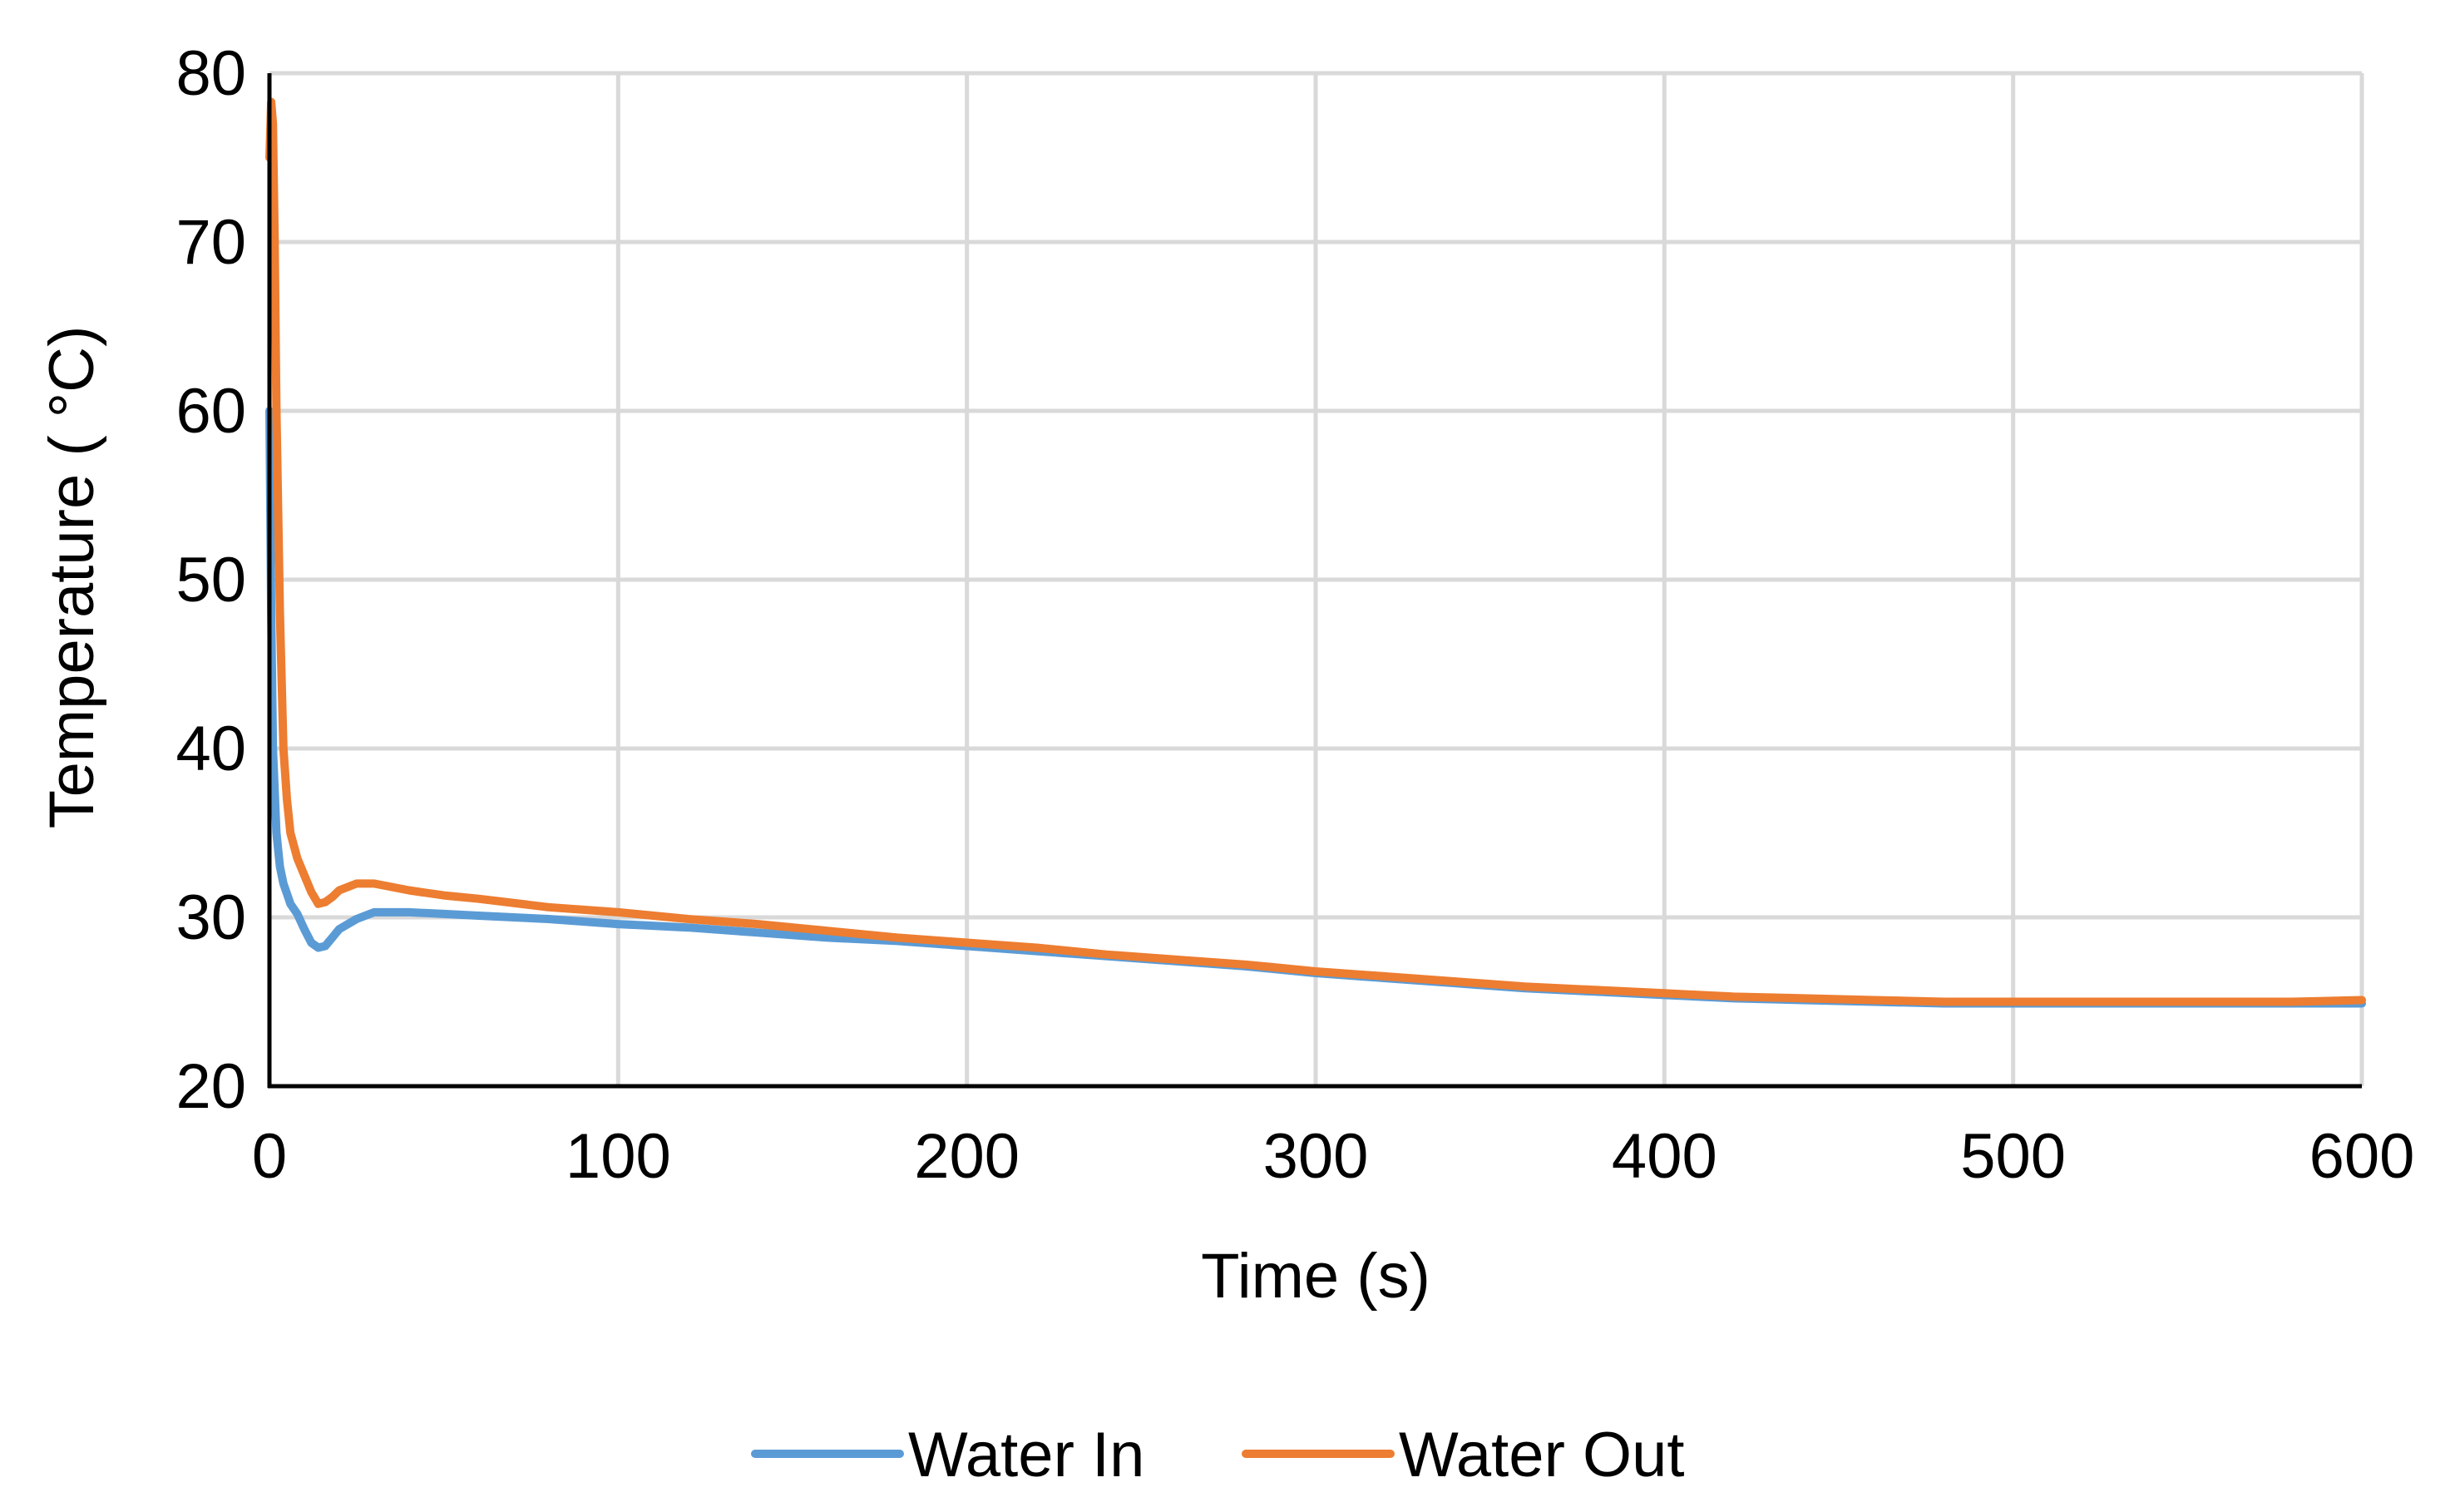  Describe the element at coordinates (1316, 1156) in the screenshot. I see `x-tick-label: 300` at that location.